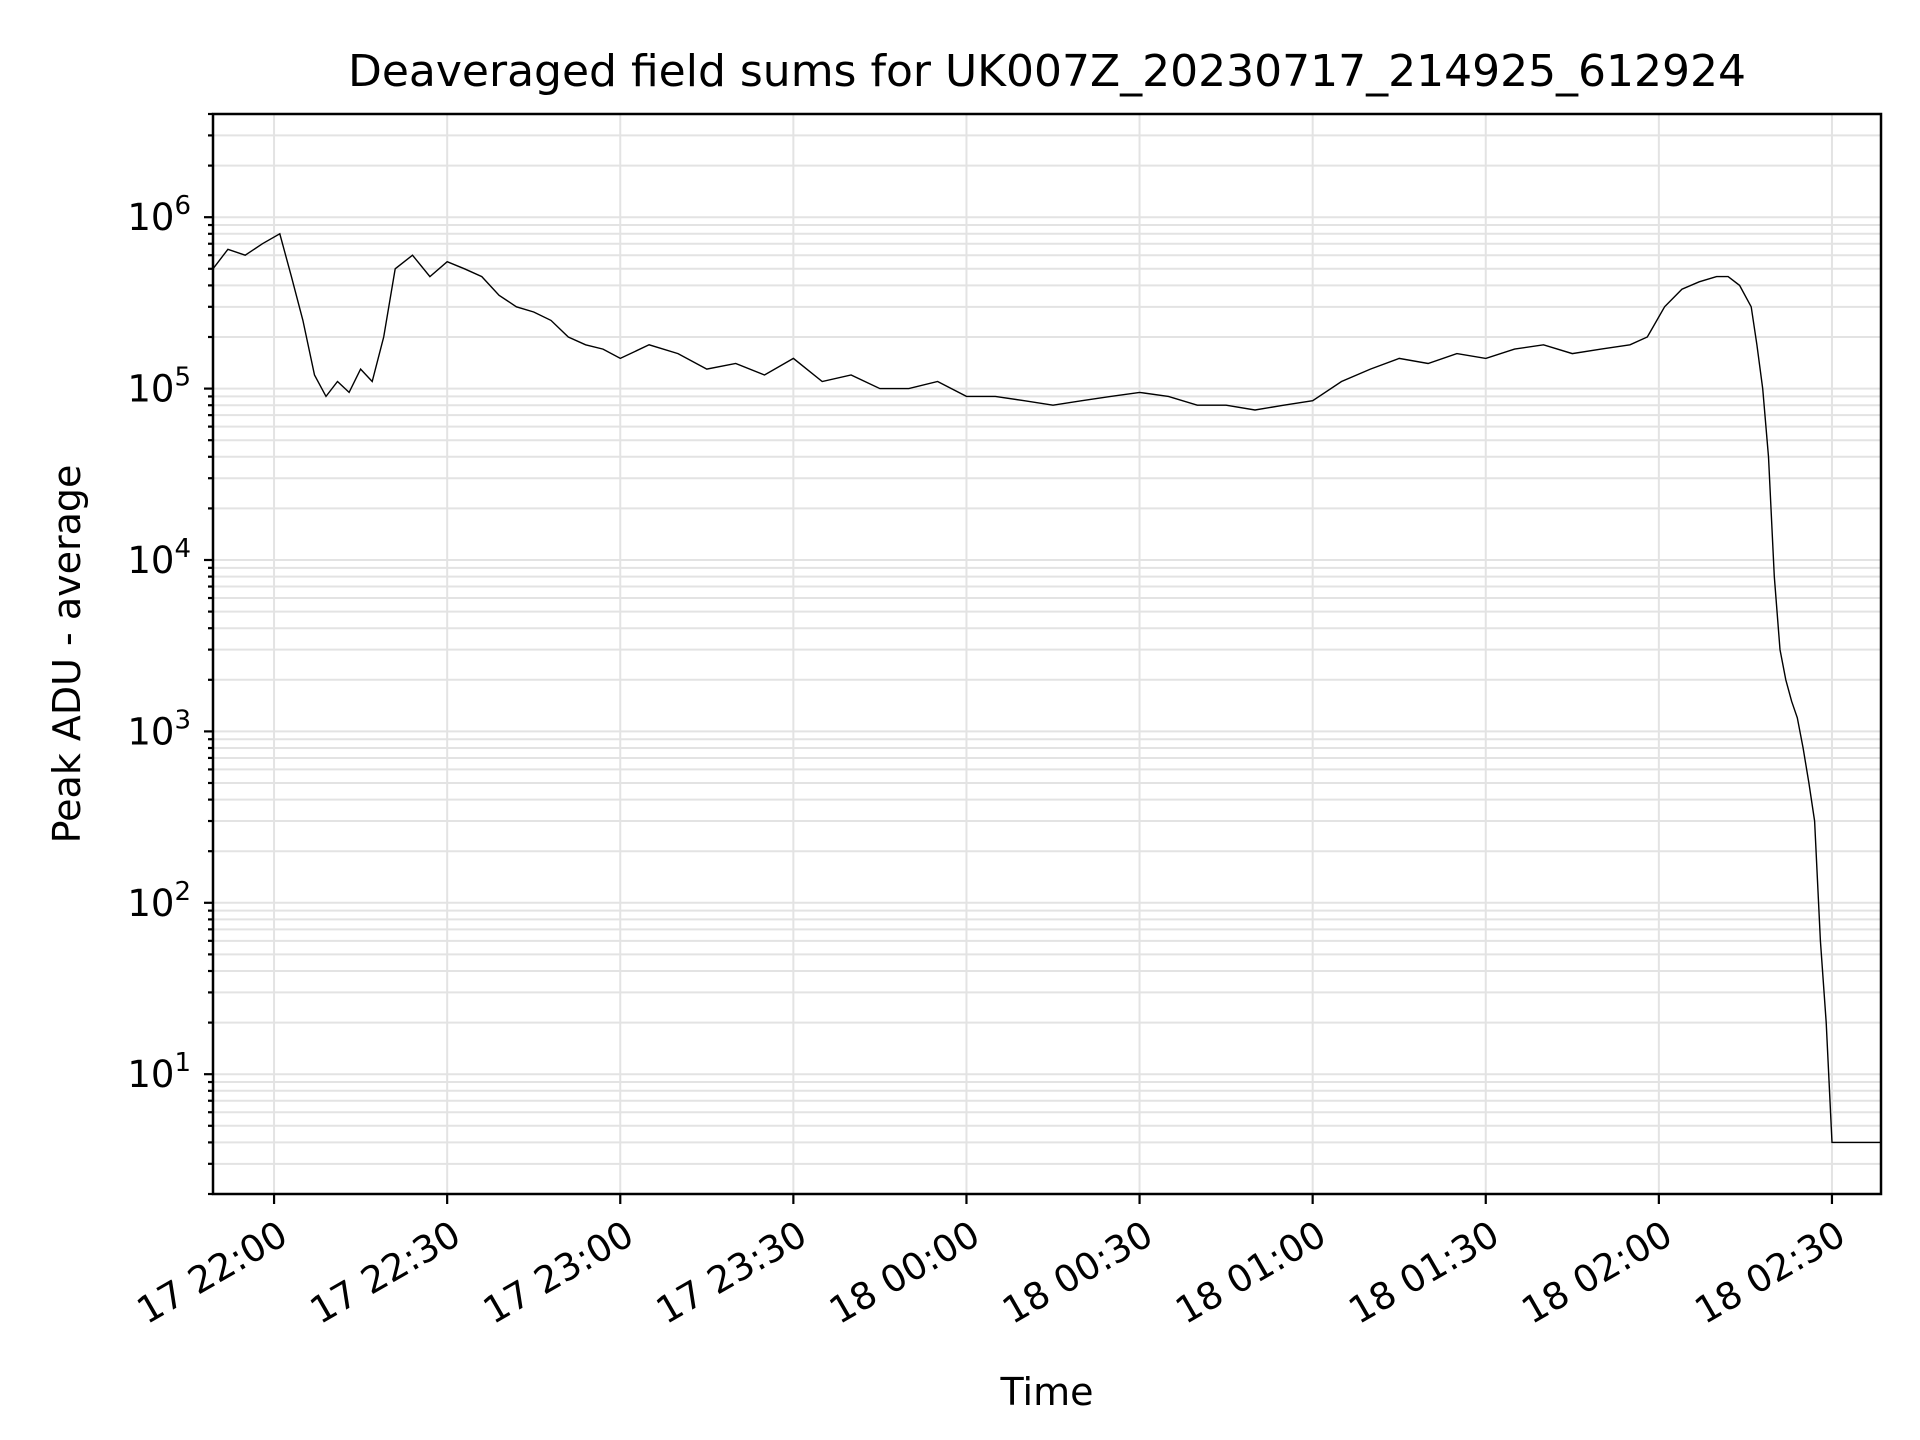 Image resolution: width=1920 pixels, height=1440 pixels. Describe the element at coordinates (159, 901) in the screenshot. I see `y-tick-label: 102` at that location.